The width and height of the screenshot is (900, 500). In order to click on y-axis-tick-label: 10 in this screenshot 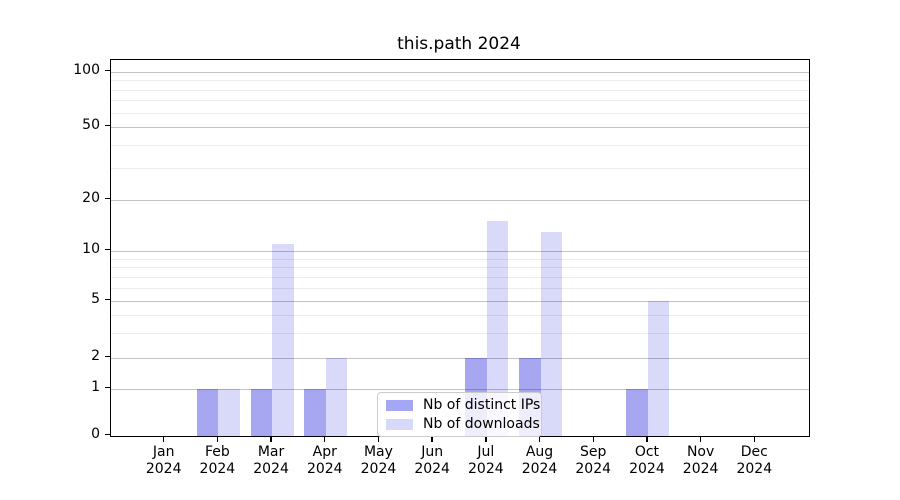, I will do `click(91, 249)`.